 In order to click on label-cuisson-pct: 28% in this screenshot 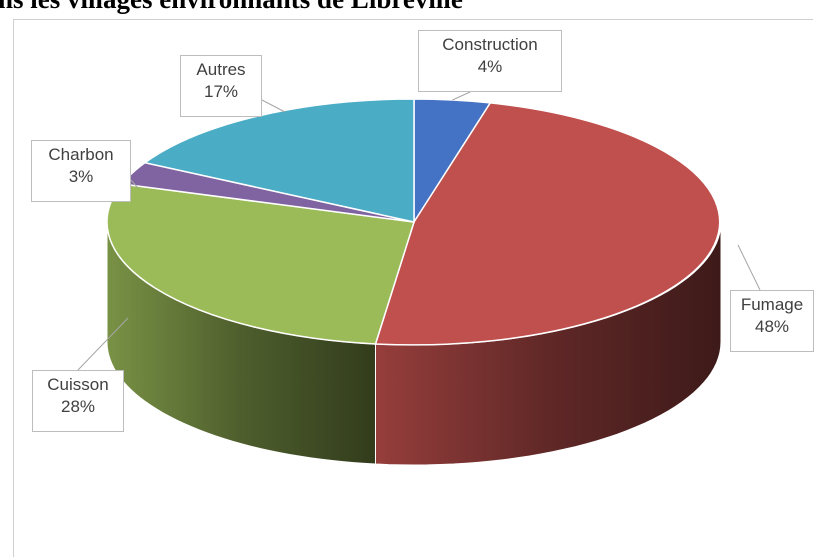, I will do `click(78, 406)`.